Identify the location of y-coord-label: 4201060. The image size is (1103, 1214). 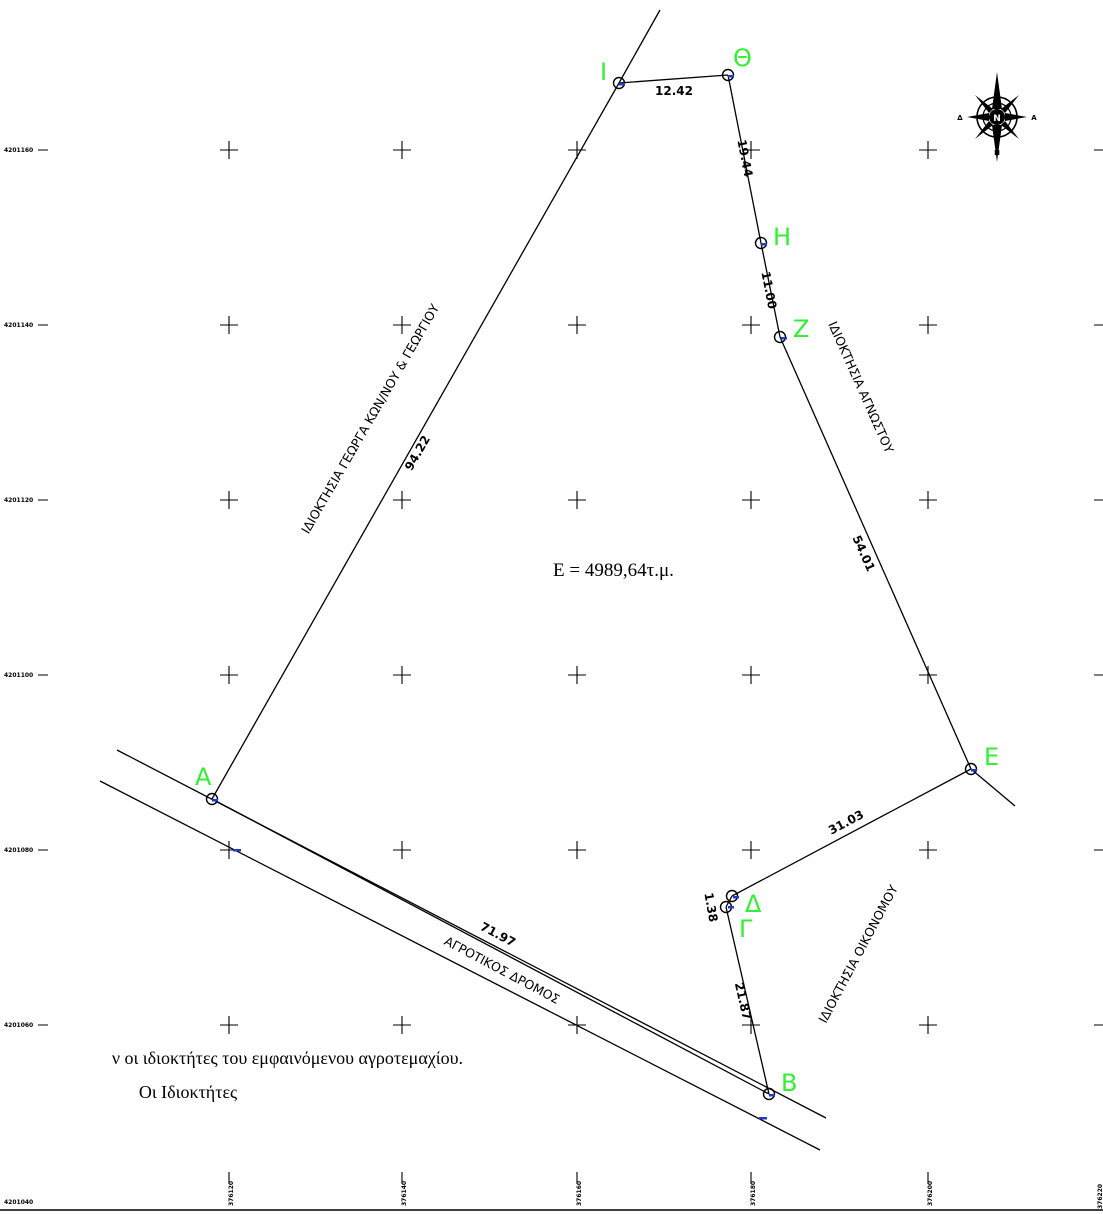
(18, 1025).